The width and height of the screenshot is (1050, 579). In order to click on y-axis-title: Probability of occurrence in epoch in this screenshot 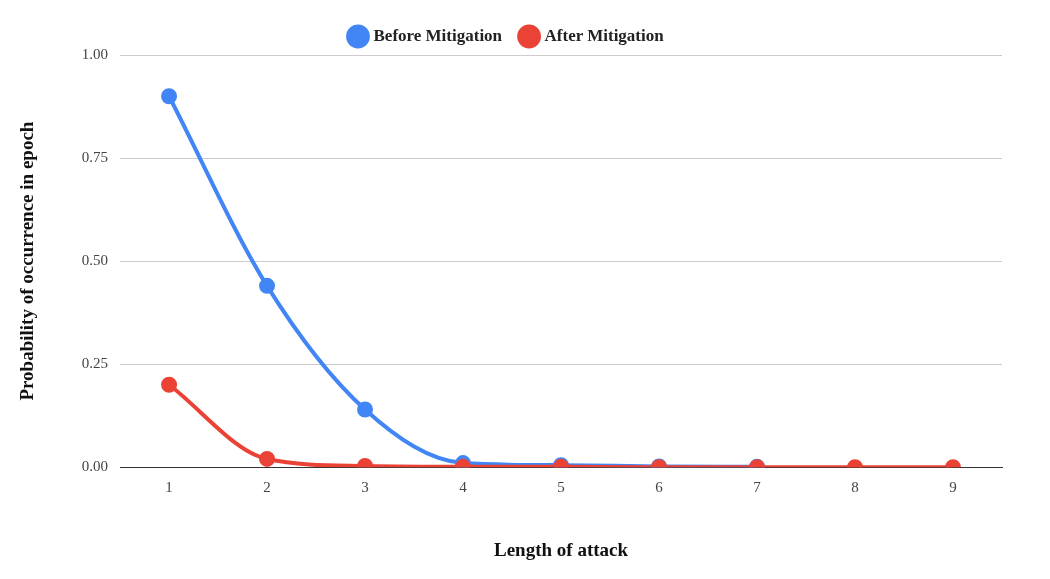, I will do `click(27, 261)`.